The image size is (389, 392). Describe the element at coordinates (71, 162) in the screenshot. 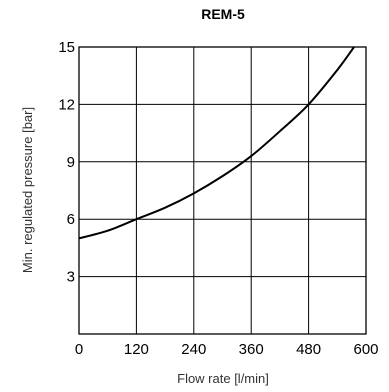

I see `y-tick-label: 9` at that location.